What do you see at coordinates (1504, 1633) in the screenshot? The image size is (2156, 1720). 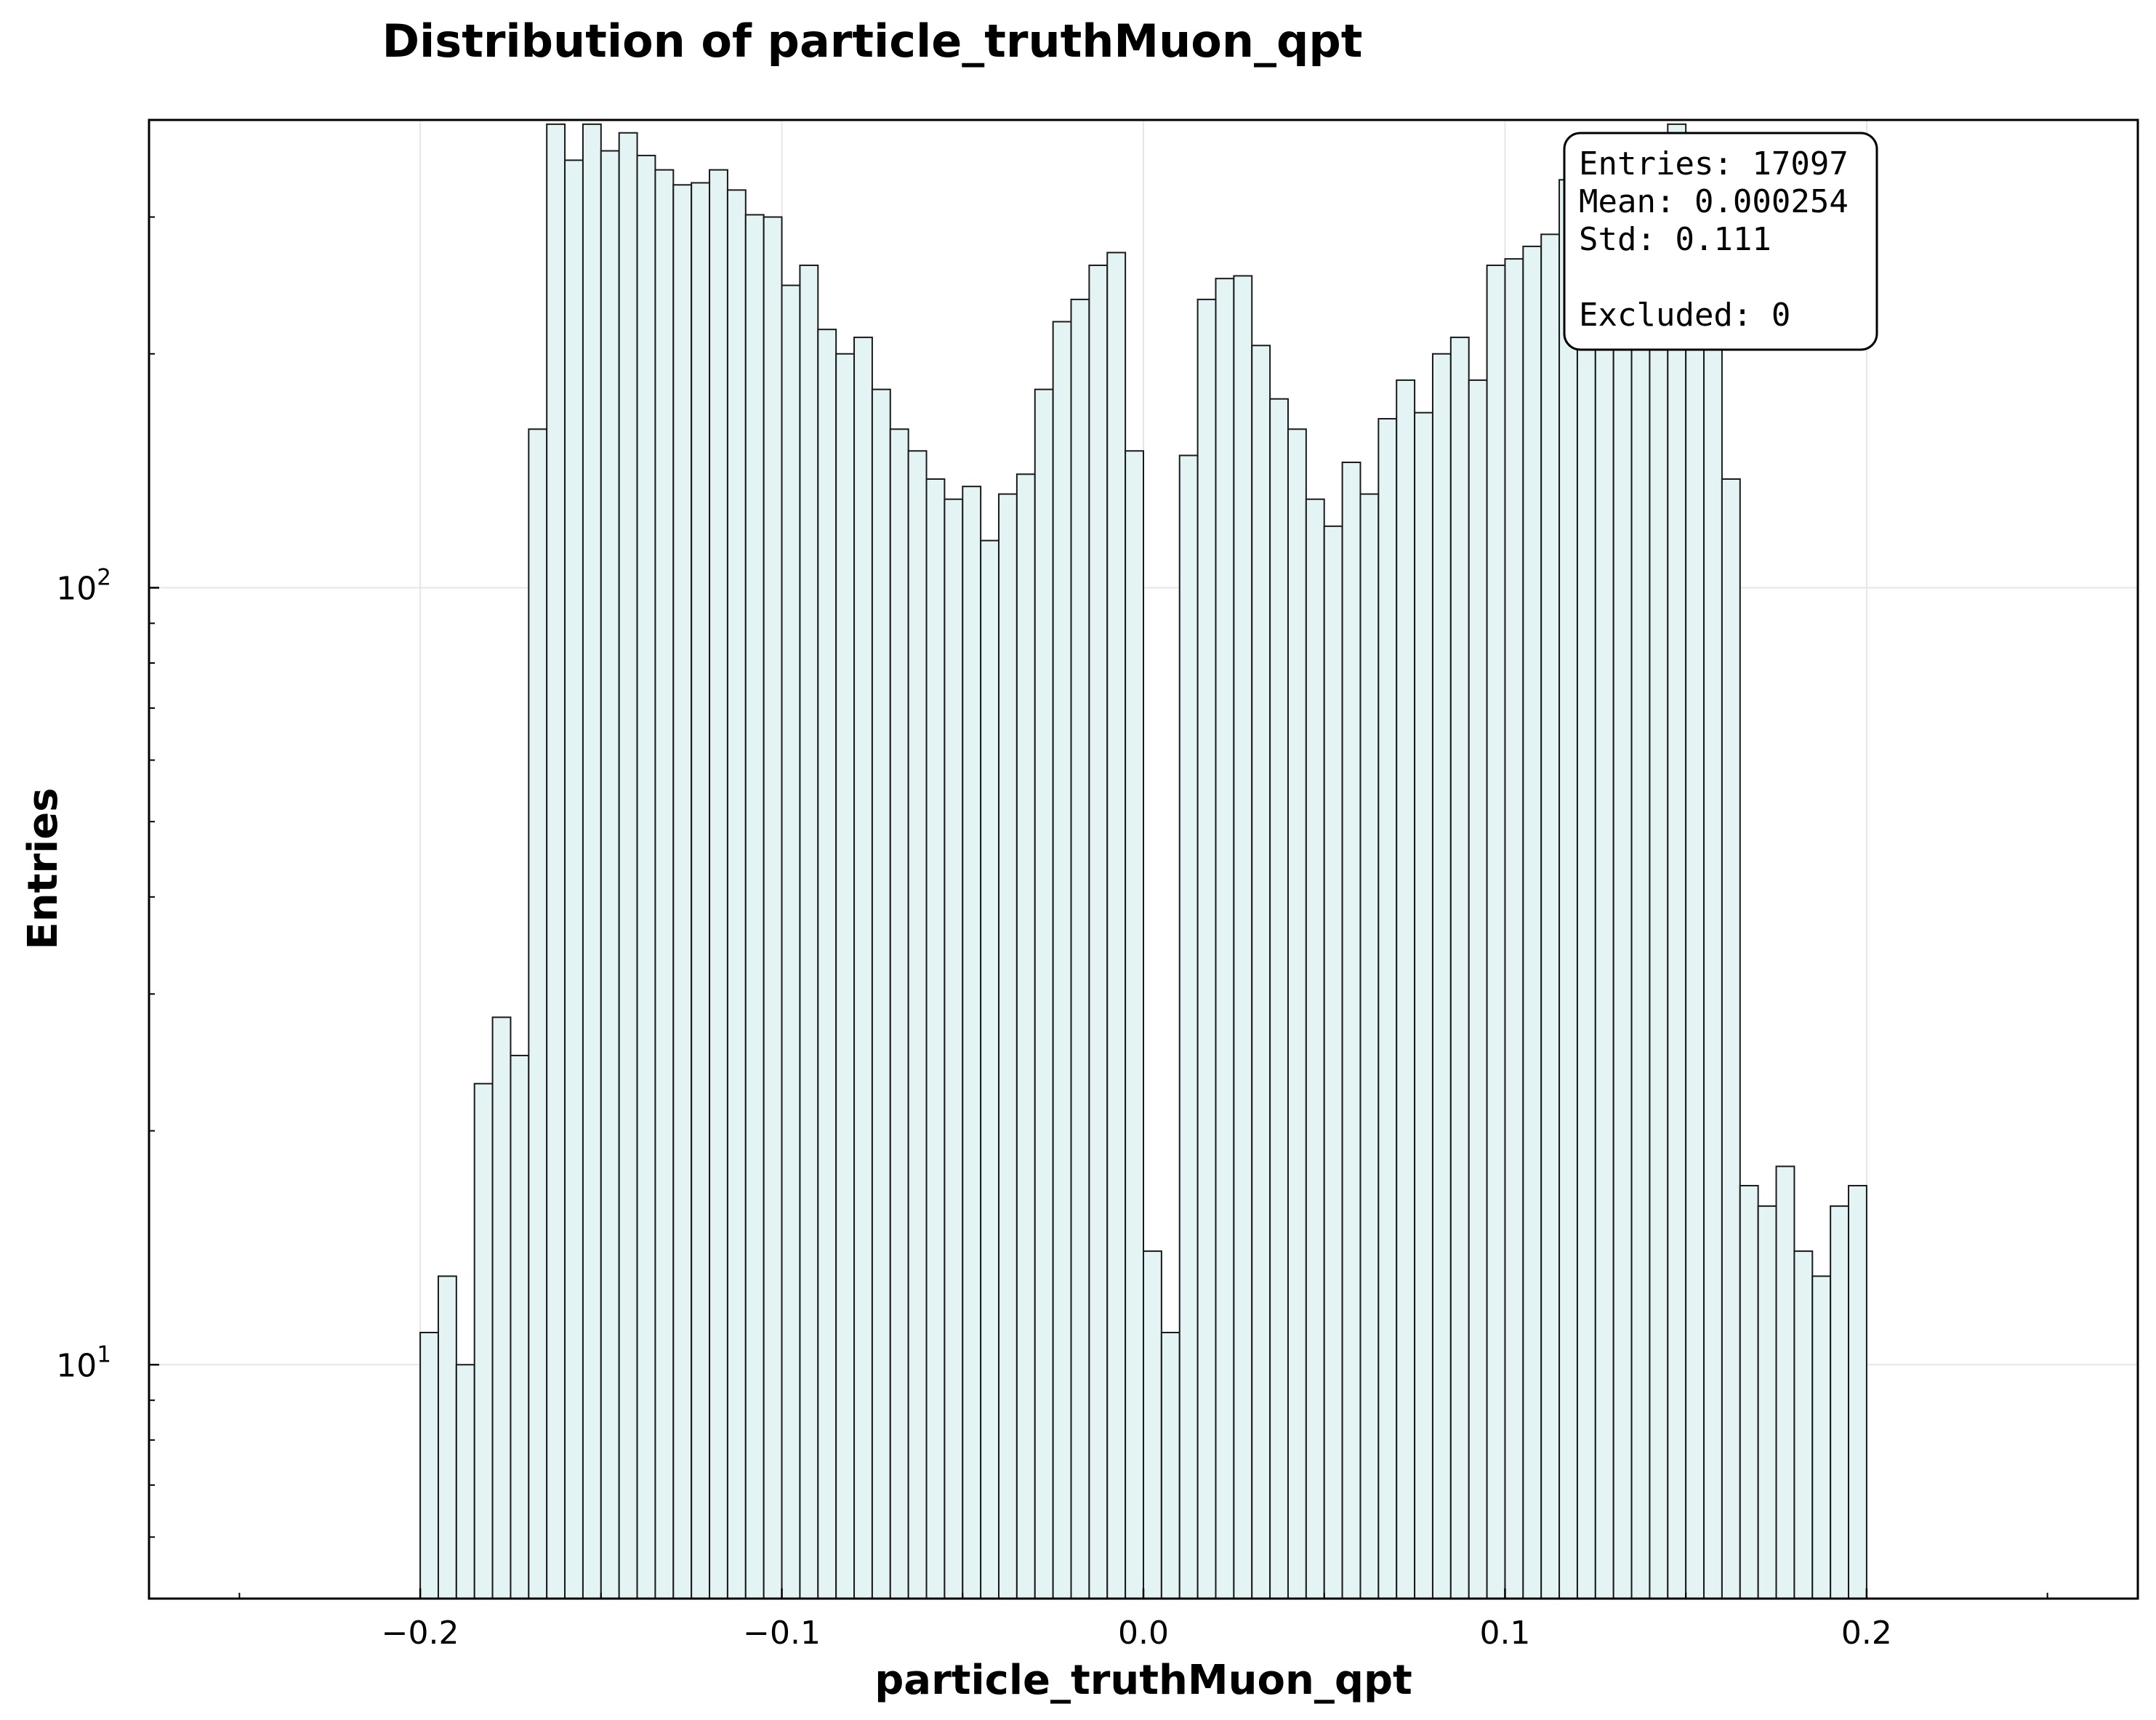 I see `x-tick-label: 0.1` at bounding box center [1504, 1633].